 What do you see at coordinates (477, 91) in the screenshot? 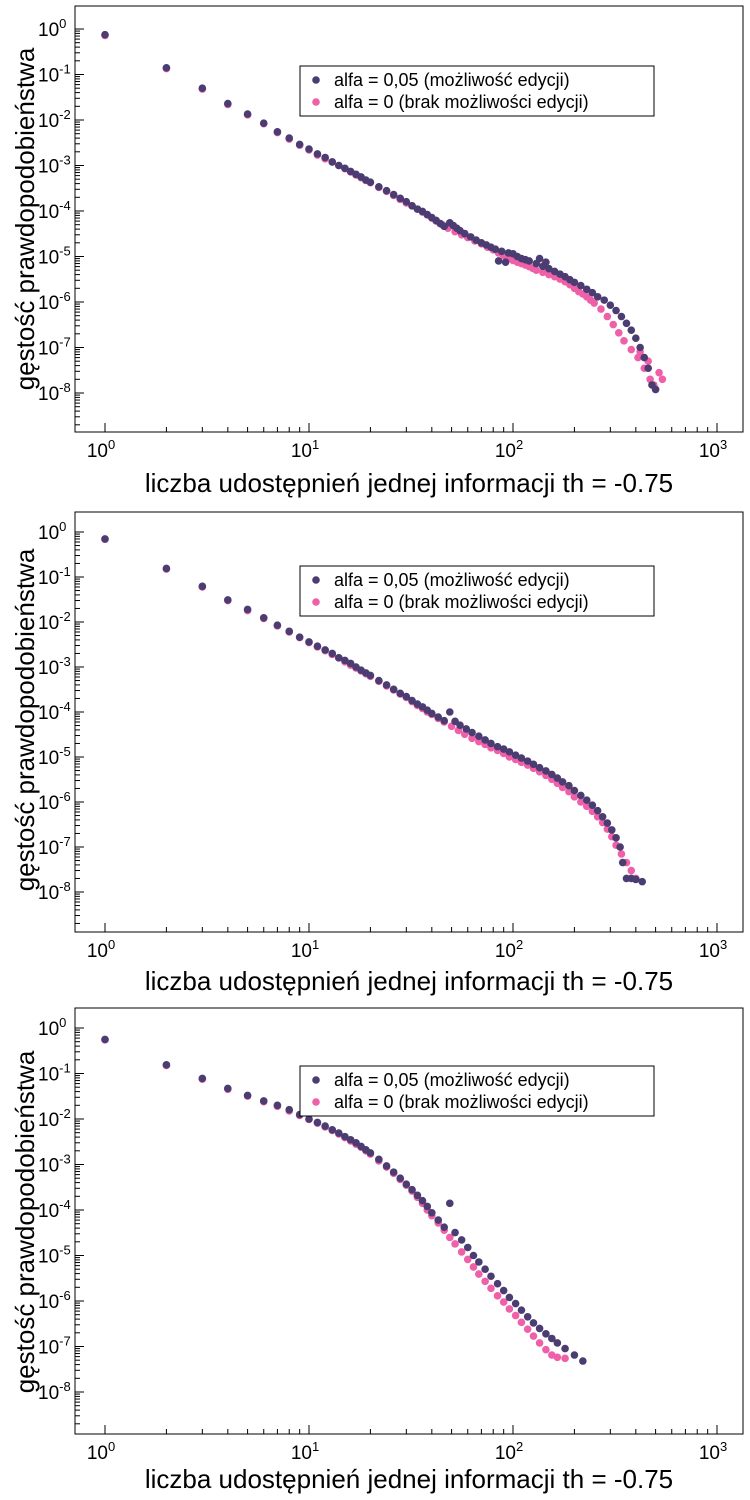
I see `legend-box` at bounding box center [477, 91].